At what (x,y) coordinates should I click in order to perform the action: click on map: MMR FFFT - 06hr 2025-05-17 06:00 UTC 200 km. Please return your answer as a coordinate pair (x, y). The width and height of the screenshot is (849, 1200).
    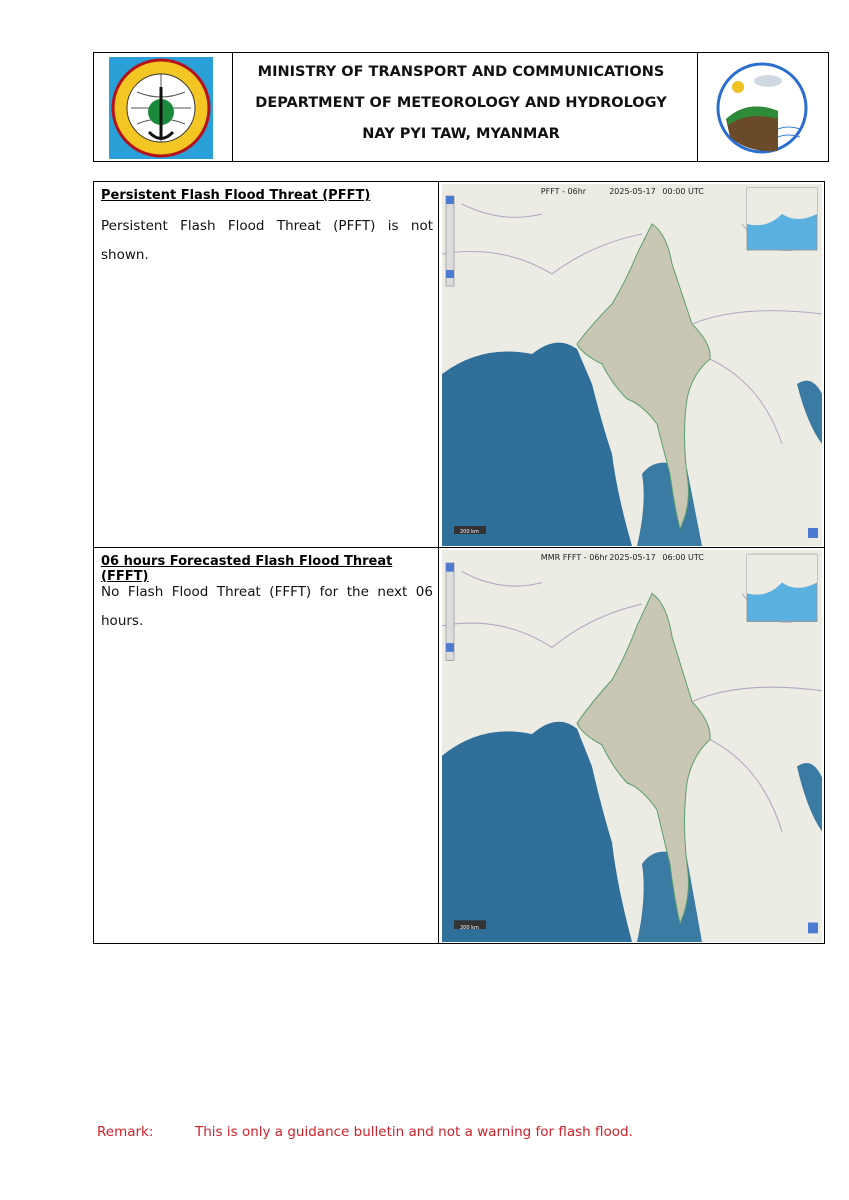
    Looking at the image, I should click on (632, 746).